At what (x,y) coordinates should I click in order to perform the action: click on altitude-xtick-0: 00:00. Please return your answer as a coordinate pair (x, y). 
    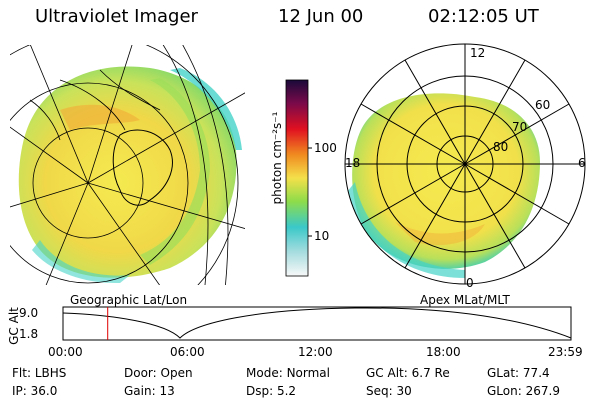
    Looking at the image, I should click on (65, 352).